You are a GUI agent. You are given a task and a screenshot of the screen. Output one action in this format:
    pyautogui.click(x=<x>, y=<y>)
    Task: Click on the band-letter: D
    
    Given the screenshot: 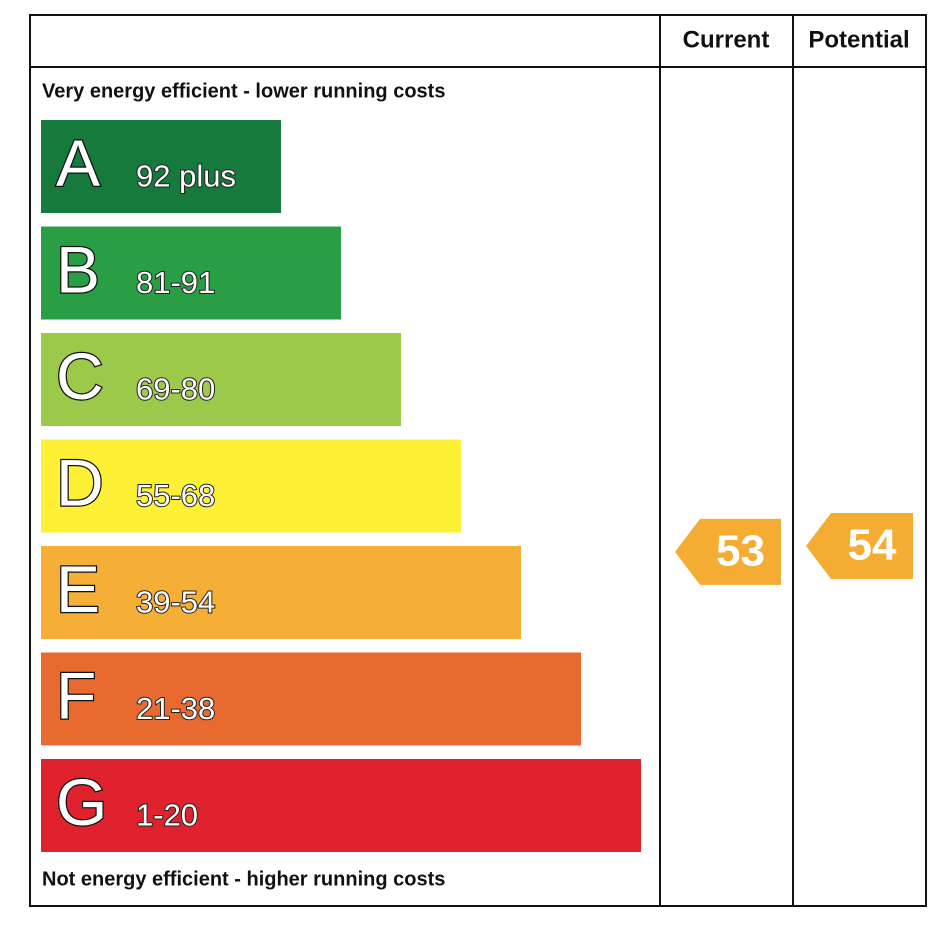 What is the action you would take?
    pyautogui.click(x=80, y=482)
    